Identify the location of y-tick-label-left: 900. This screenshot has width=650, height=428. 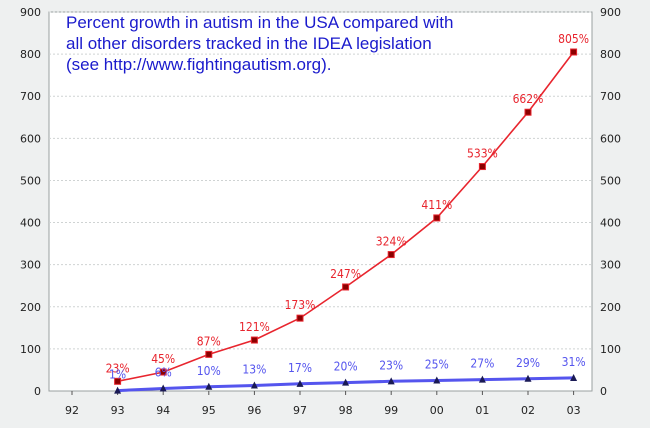
(30, 12).